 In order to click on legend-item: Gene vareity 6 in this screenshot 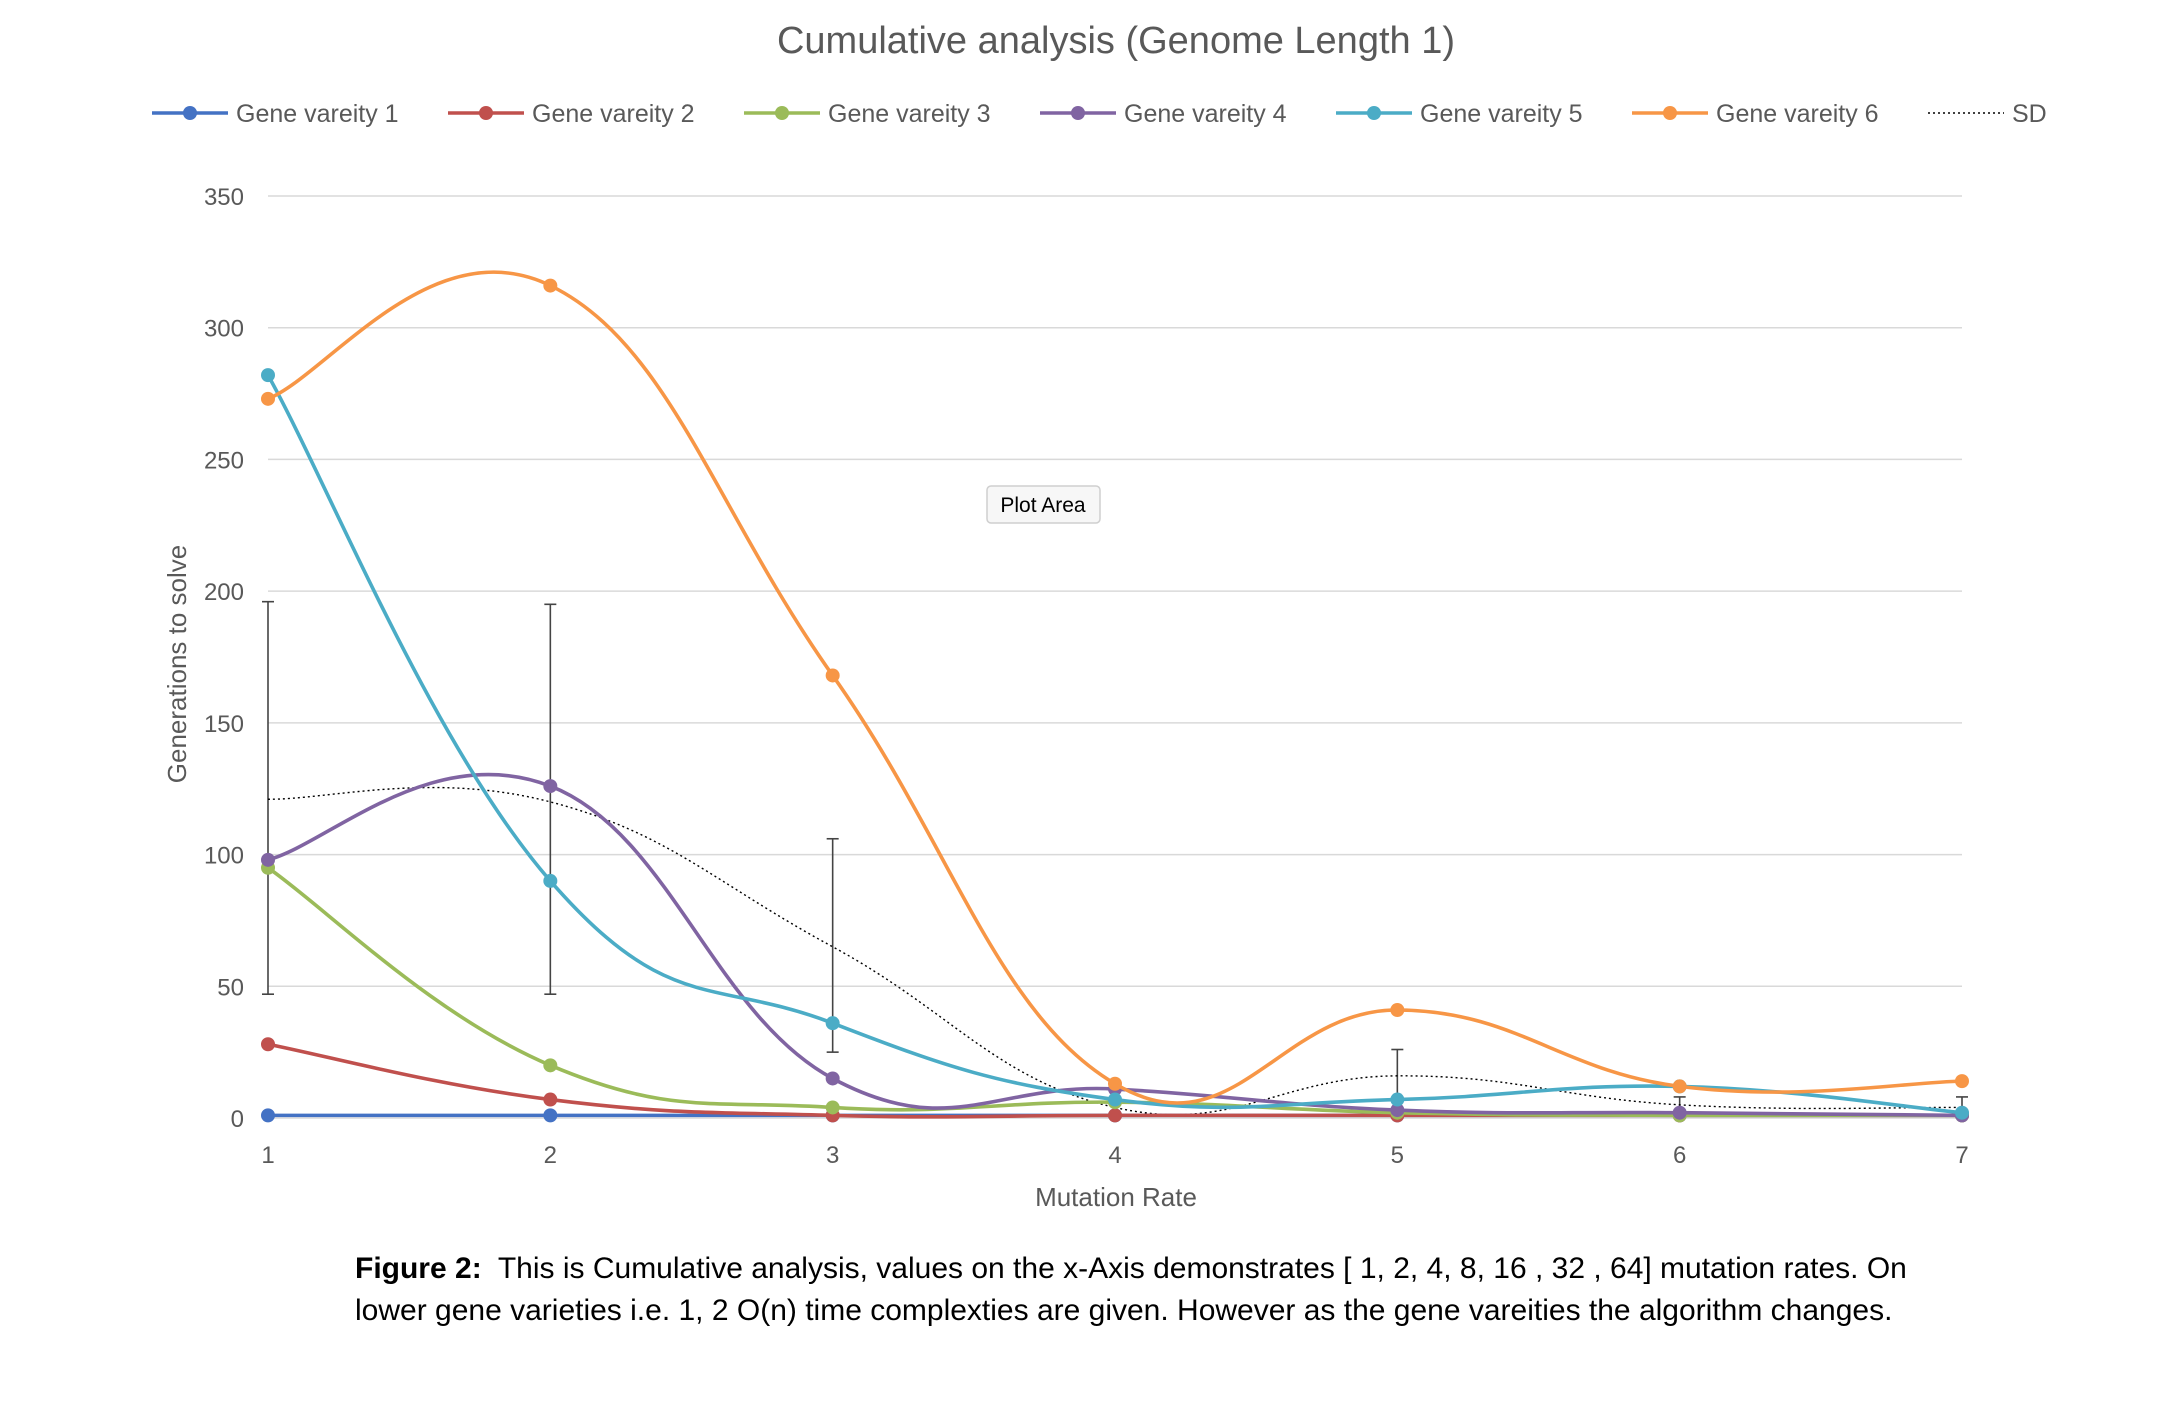, I will do `click(1755, 114)`.